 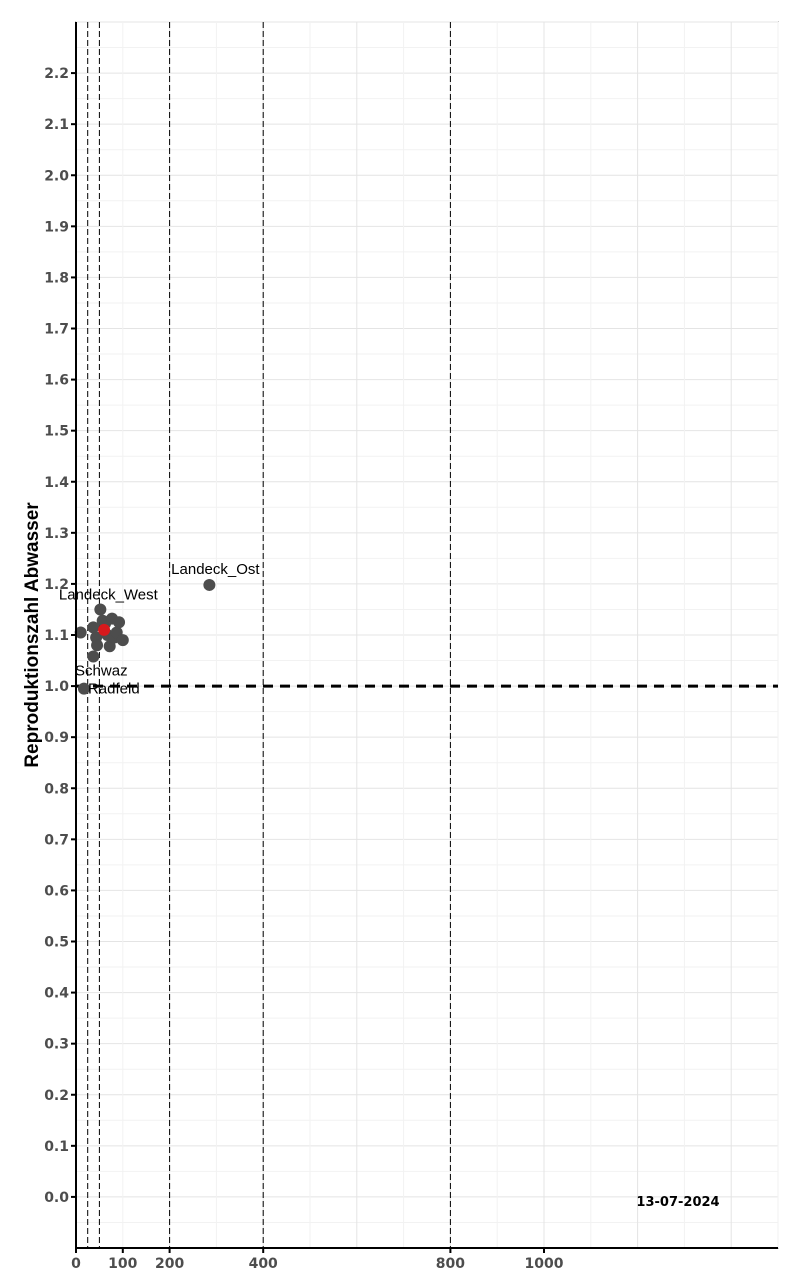 What do you see at coordinates (76, 1264) in the screenshot?
I see `x-tick-label: 0` at bounding box center [76, 1264].